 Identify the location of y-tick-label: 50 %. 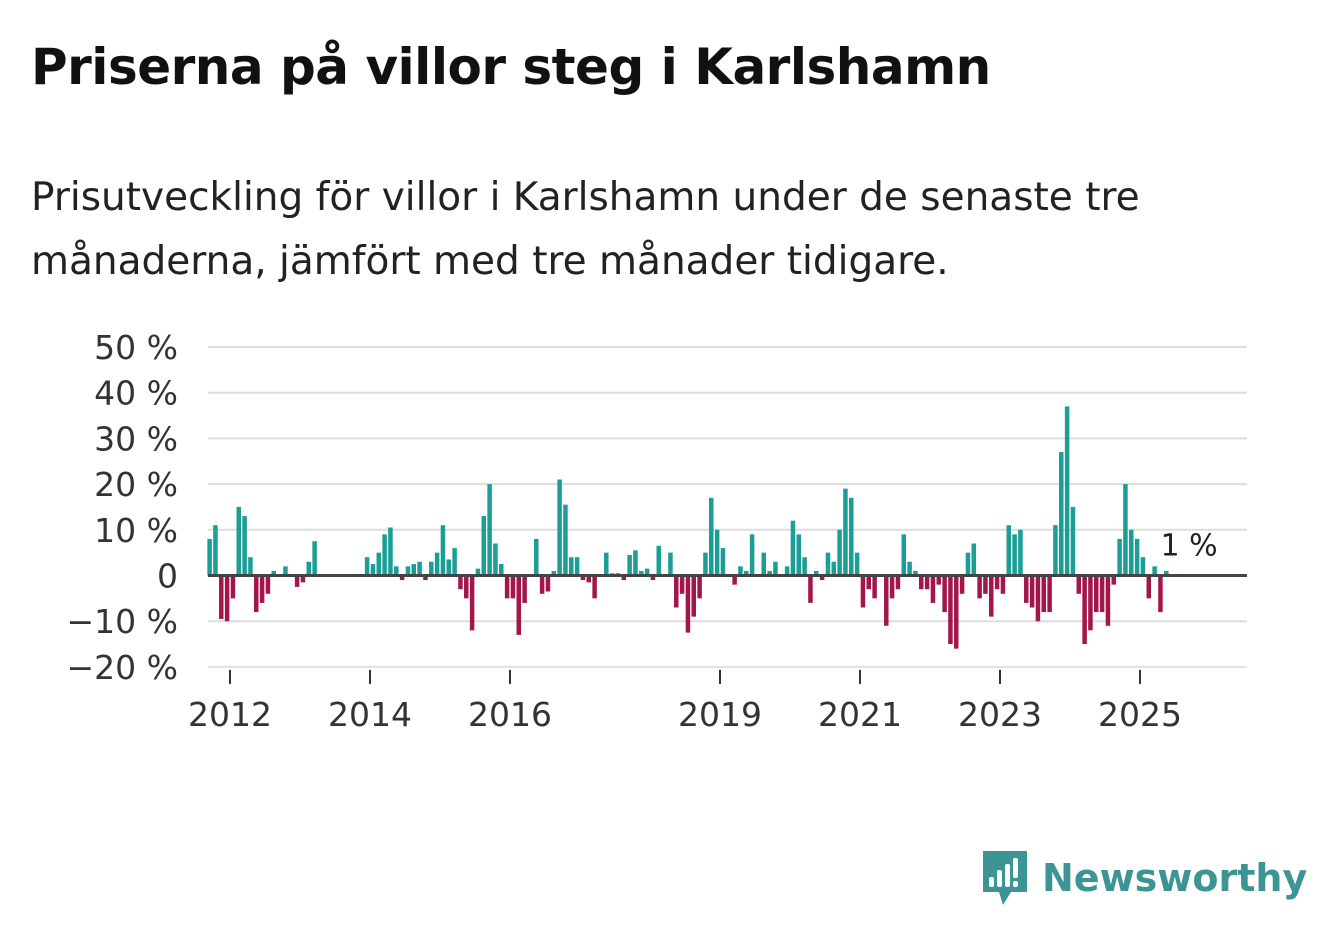
(136, 347).